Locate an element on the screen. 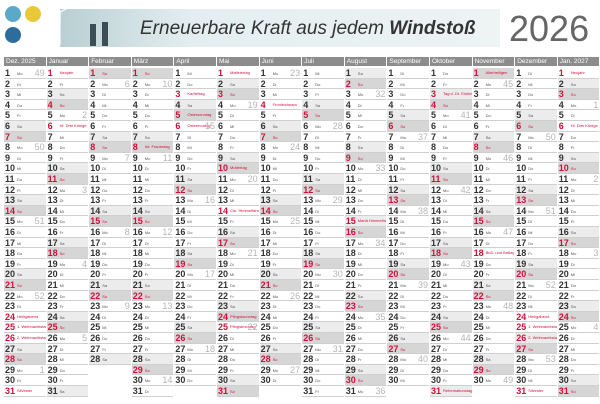 Image resolution: width=600 pixels, height=404 pixels. day-number: 8 is located at coordinates (221, 147).